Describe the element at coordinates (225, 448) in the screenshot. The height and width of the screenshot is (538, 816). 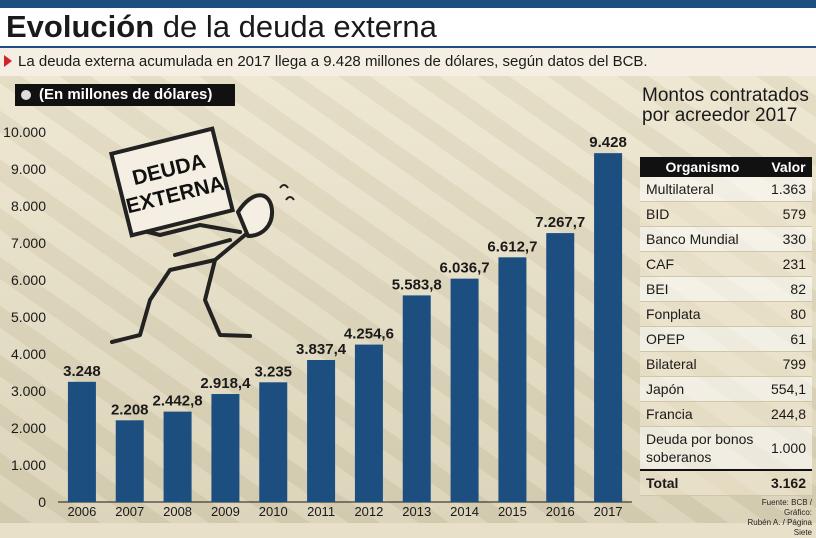
I see `bar-2009` at that location.